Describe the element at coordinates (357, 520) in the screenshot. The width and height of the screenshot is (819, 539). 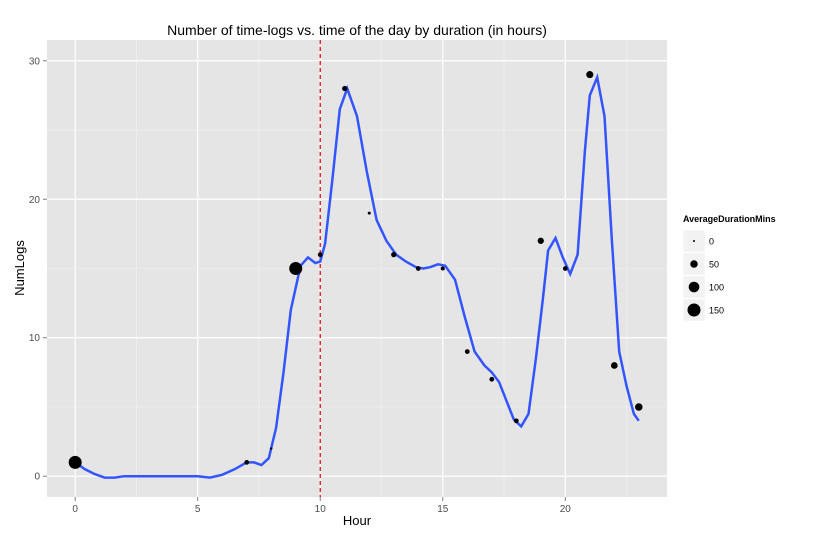
I see `x-axis-title: Hour` at that location.